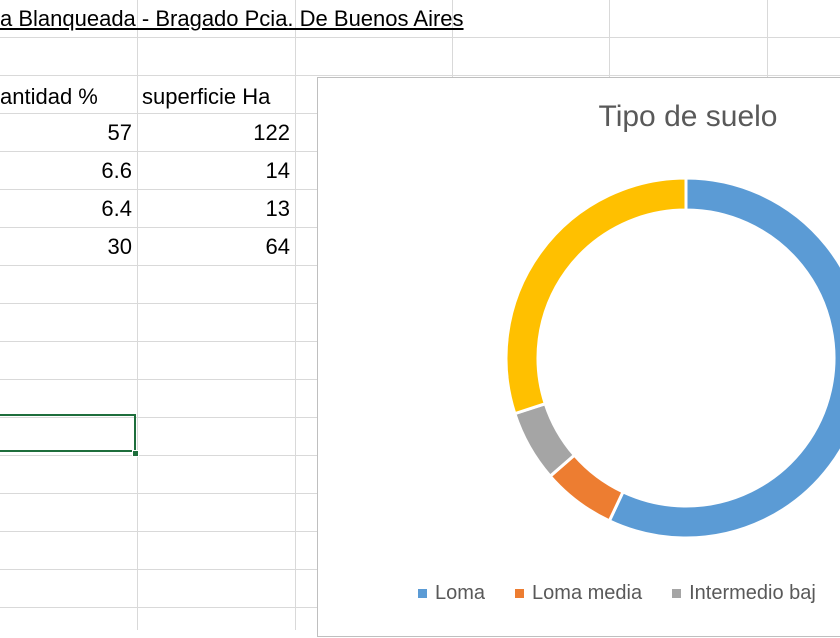 The height and width of the screenshot is (638, 840). Describe the element at coordinates (596, 296) in the screenshot. I see `donut-slice-bajo` at that location.